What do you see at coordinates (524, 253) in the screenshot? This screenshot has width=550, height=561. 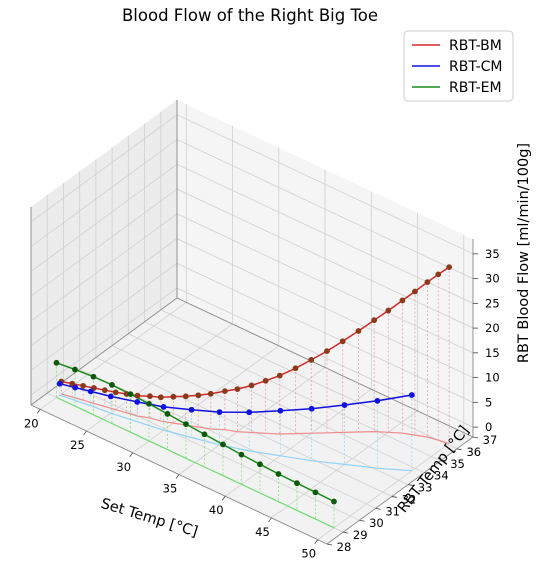 I see `z-axis-label: RBT Blood Flow [ml/min/100g]` at bounding box center [524, 253].